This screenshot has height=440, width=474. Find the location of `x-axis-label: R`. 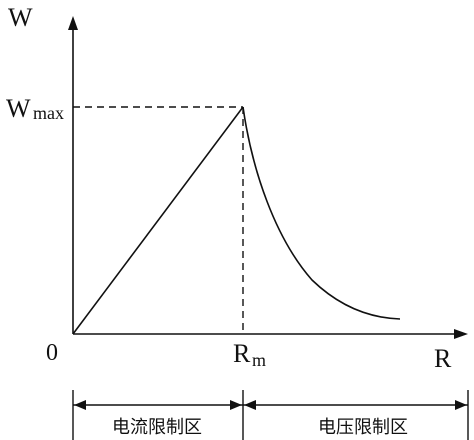

x-axis-label: R is located at coordinates (443, 358).